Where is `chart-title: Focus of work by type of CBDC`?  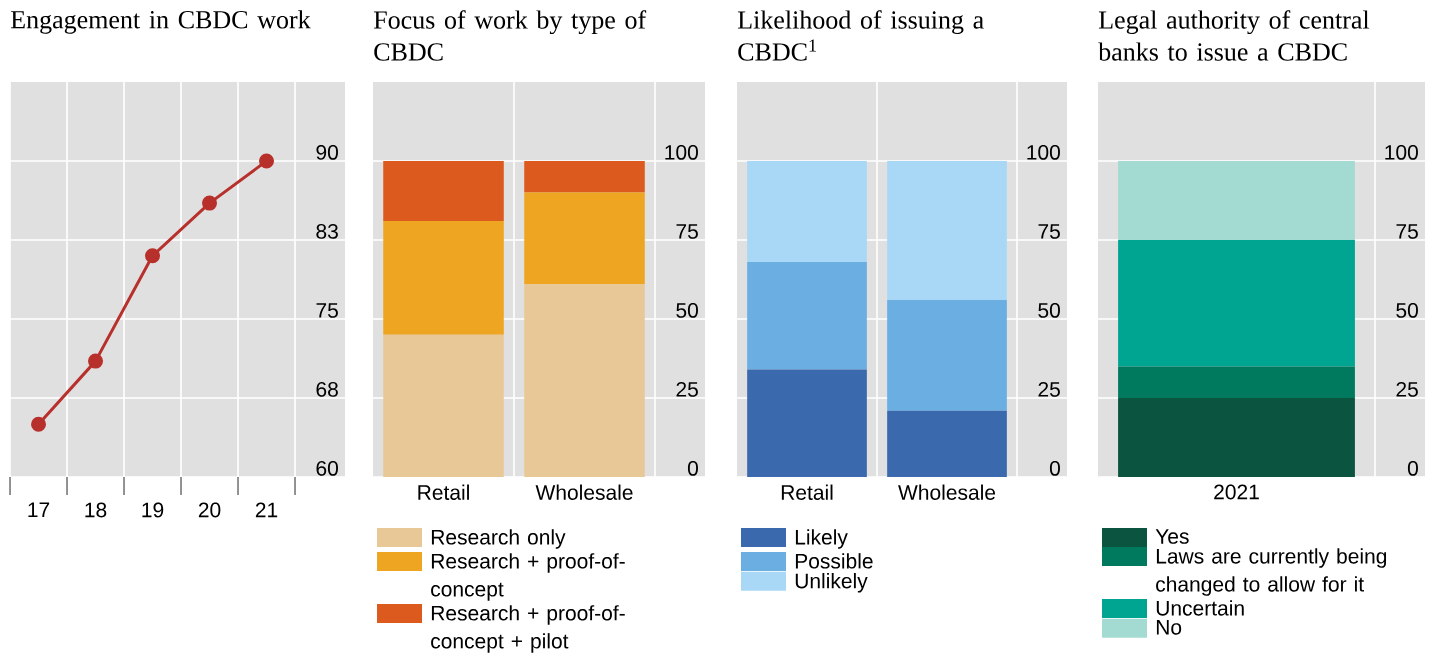
chart-title: Focus of work by type of CBDC is located at coordinates (510, 35).